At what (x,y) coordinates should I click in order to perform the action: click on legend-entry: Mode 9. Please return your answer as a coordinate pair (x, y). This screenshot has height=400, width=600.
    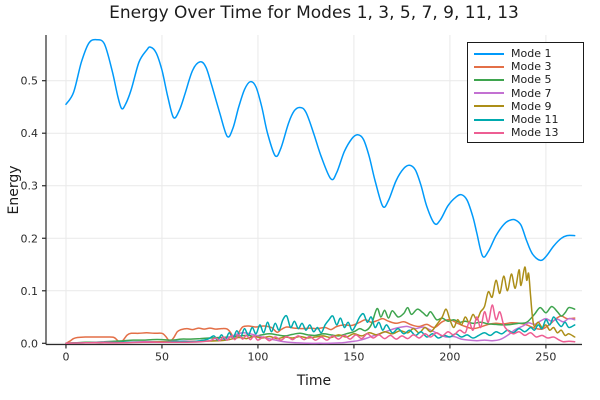
    Looking at the image, I should click on (525, 106).